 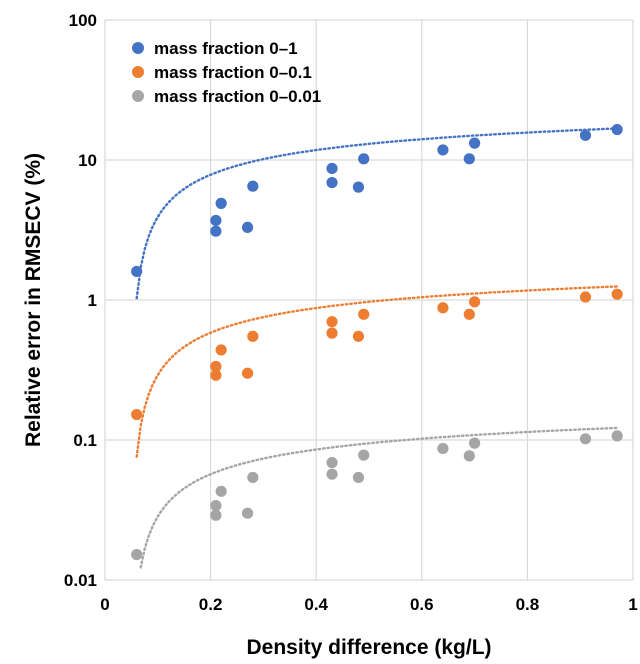 What do you see at coordinates (316, 604) in the screenshot?
I see `x-tick-label: 0.4` at bounding box center [316, 604].